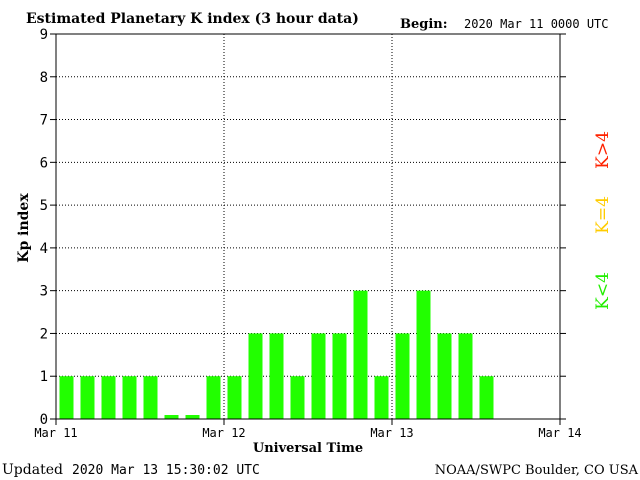 The height and width of the screenshot is (480, 640). What do you see at coordinates (44, 163) in the screenshot?
I see `y-tick-label: 6` at bounding box center [44, 163].